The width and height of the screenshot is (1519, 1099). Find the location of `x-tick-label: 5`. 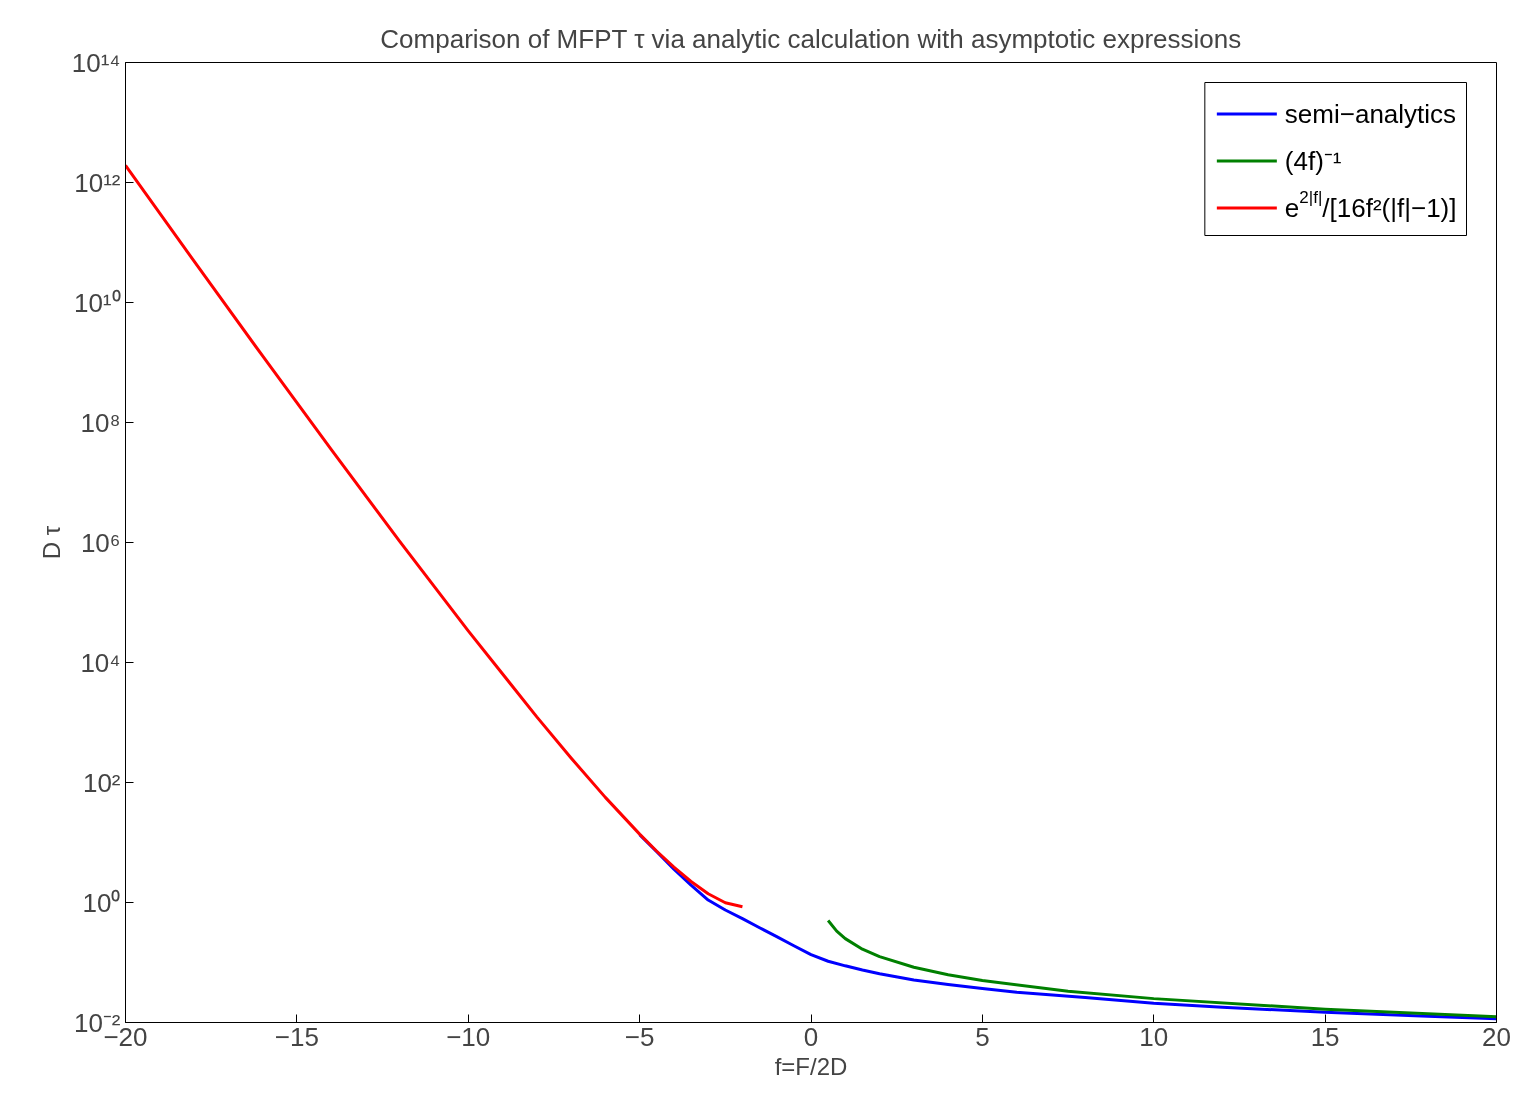

x-tick-label: 5 is located at coordinates (982, 1036).